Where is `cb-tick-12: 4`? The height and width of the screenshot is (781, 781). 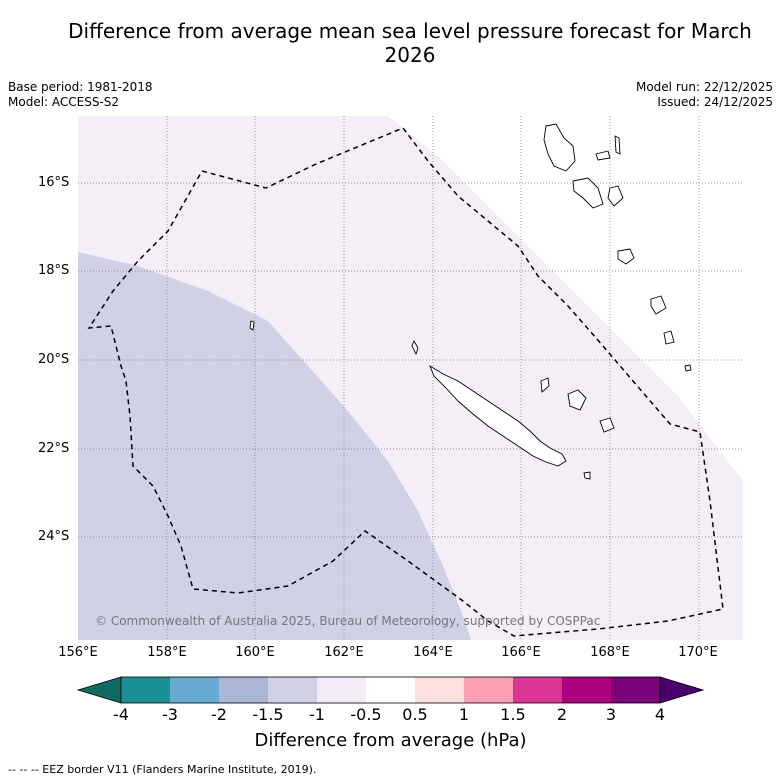 cb-tick-12: 4 is located at coordinates (660, 714).